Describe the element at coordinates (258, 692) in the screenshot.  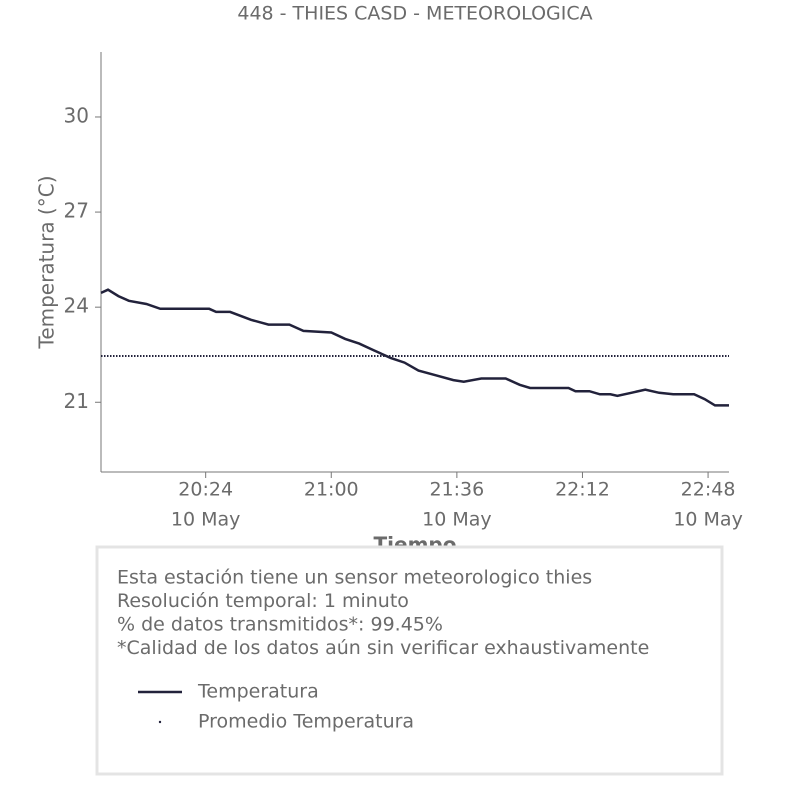
I see `legend-label: Temperatura` at that location.